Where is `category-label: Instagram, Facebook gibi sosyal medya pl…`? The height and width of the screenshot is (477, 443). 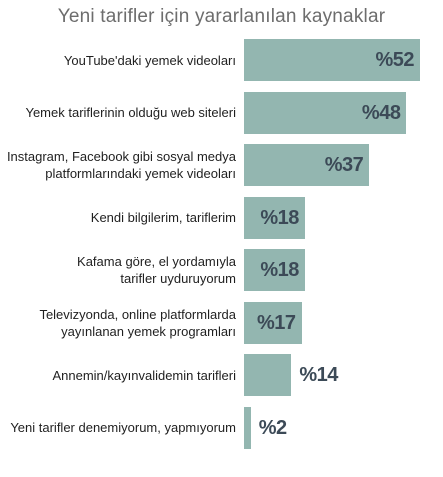 category-label: Instagram, Facebook gibi sosyal medya pl… is located at coordinates (121, 165).